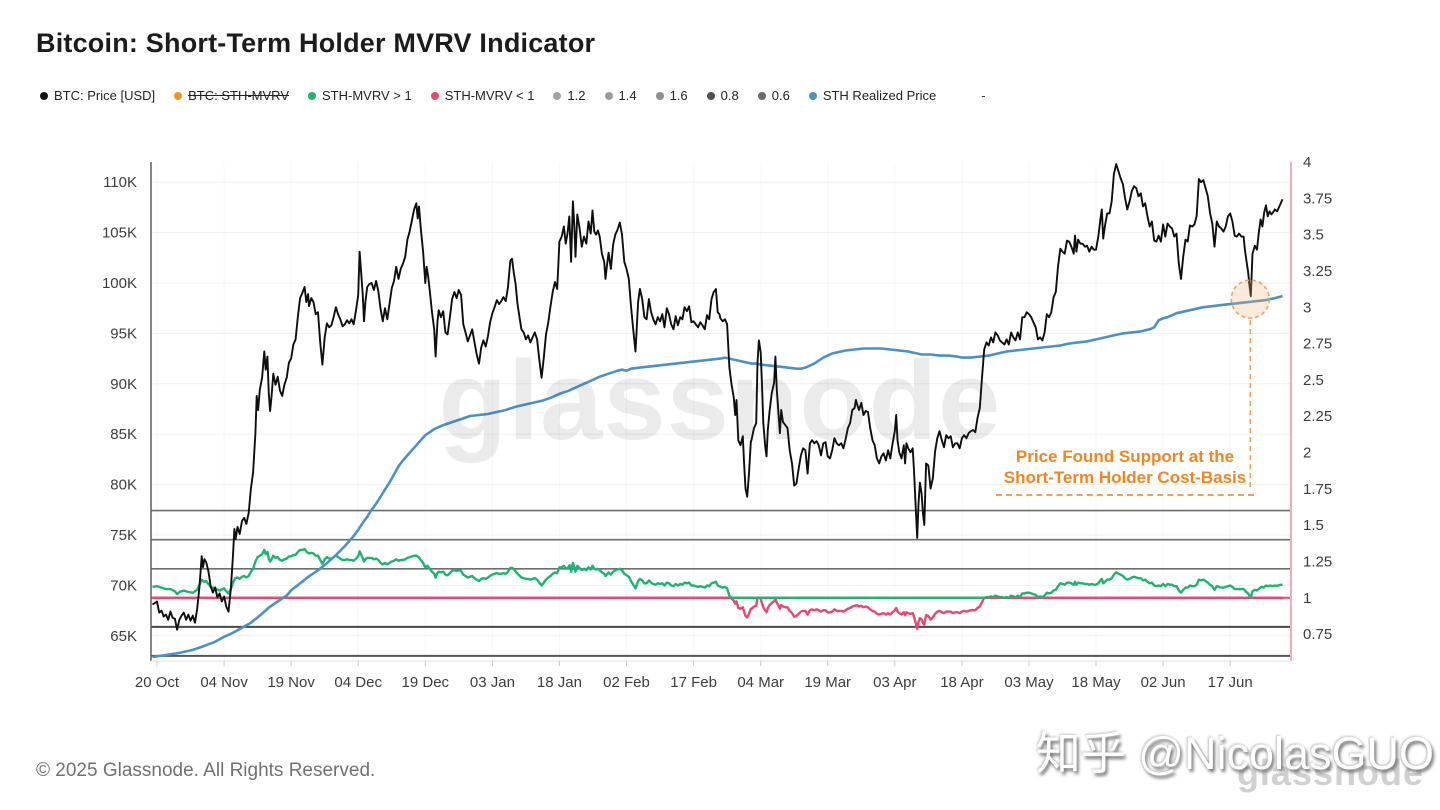 The image size is (1440, 810). I want to click on svg-text: 03 Jan, so click(492, 682).